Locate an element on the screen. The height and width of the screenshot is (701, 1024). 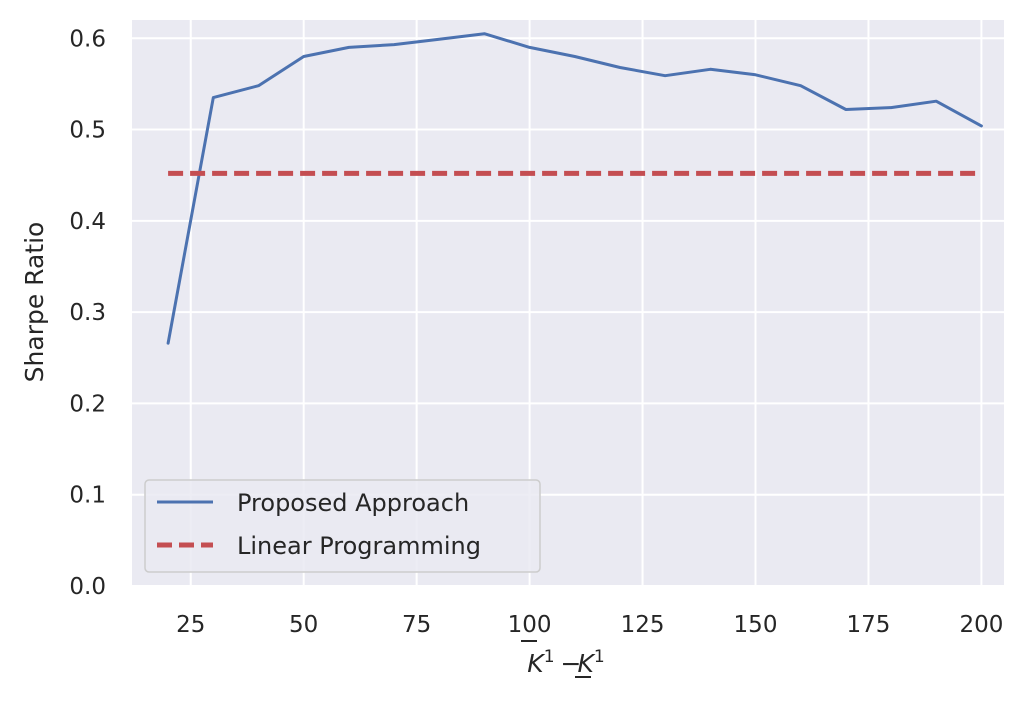
x-axis-label-sup-b: 1 is located at coordinates (599, 657).